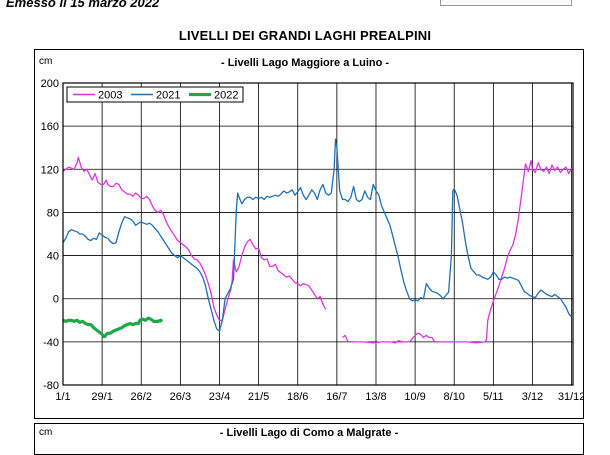 Image resolution: width=610 pixels, height=455 pixels. I want to click on y-tick-label: 80, so click(53, 213).